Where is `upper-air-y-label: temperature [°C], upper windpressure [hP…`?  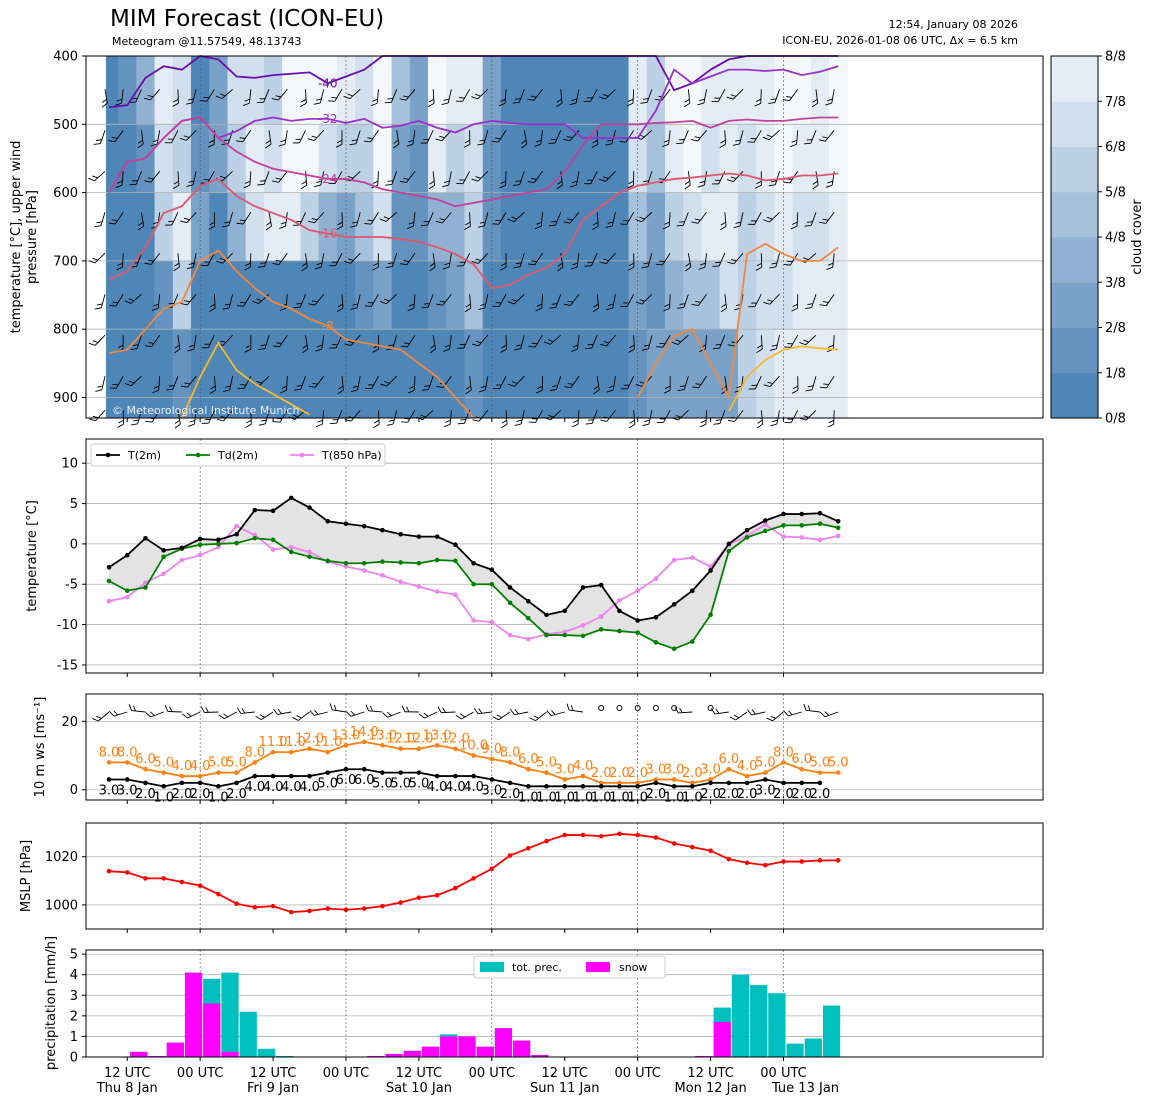 upper-air-y-label: temperature [°C], upper windpressure [hP… is located at coordinates (24, 237).